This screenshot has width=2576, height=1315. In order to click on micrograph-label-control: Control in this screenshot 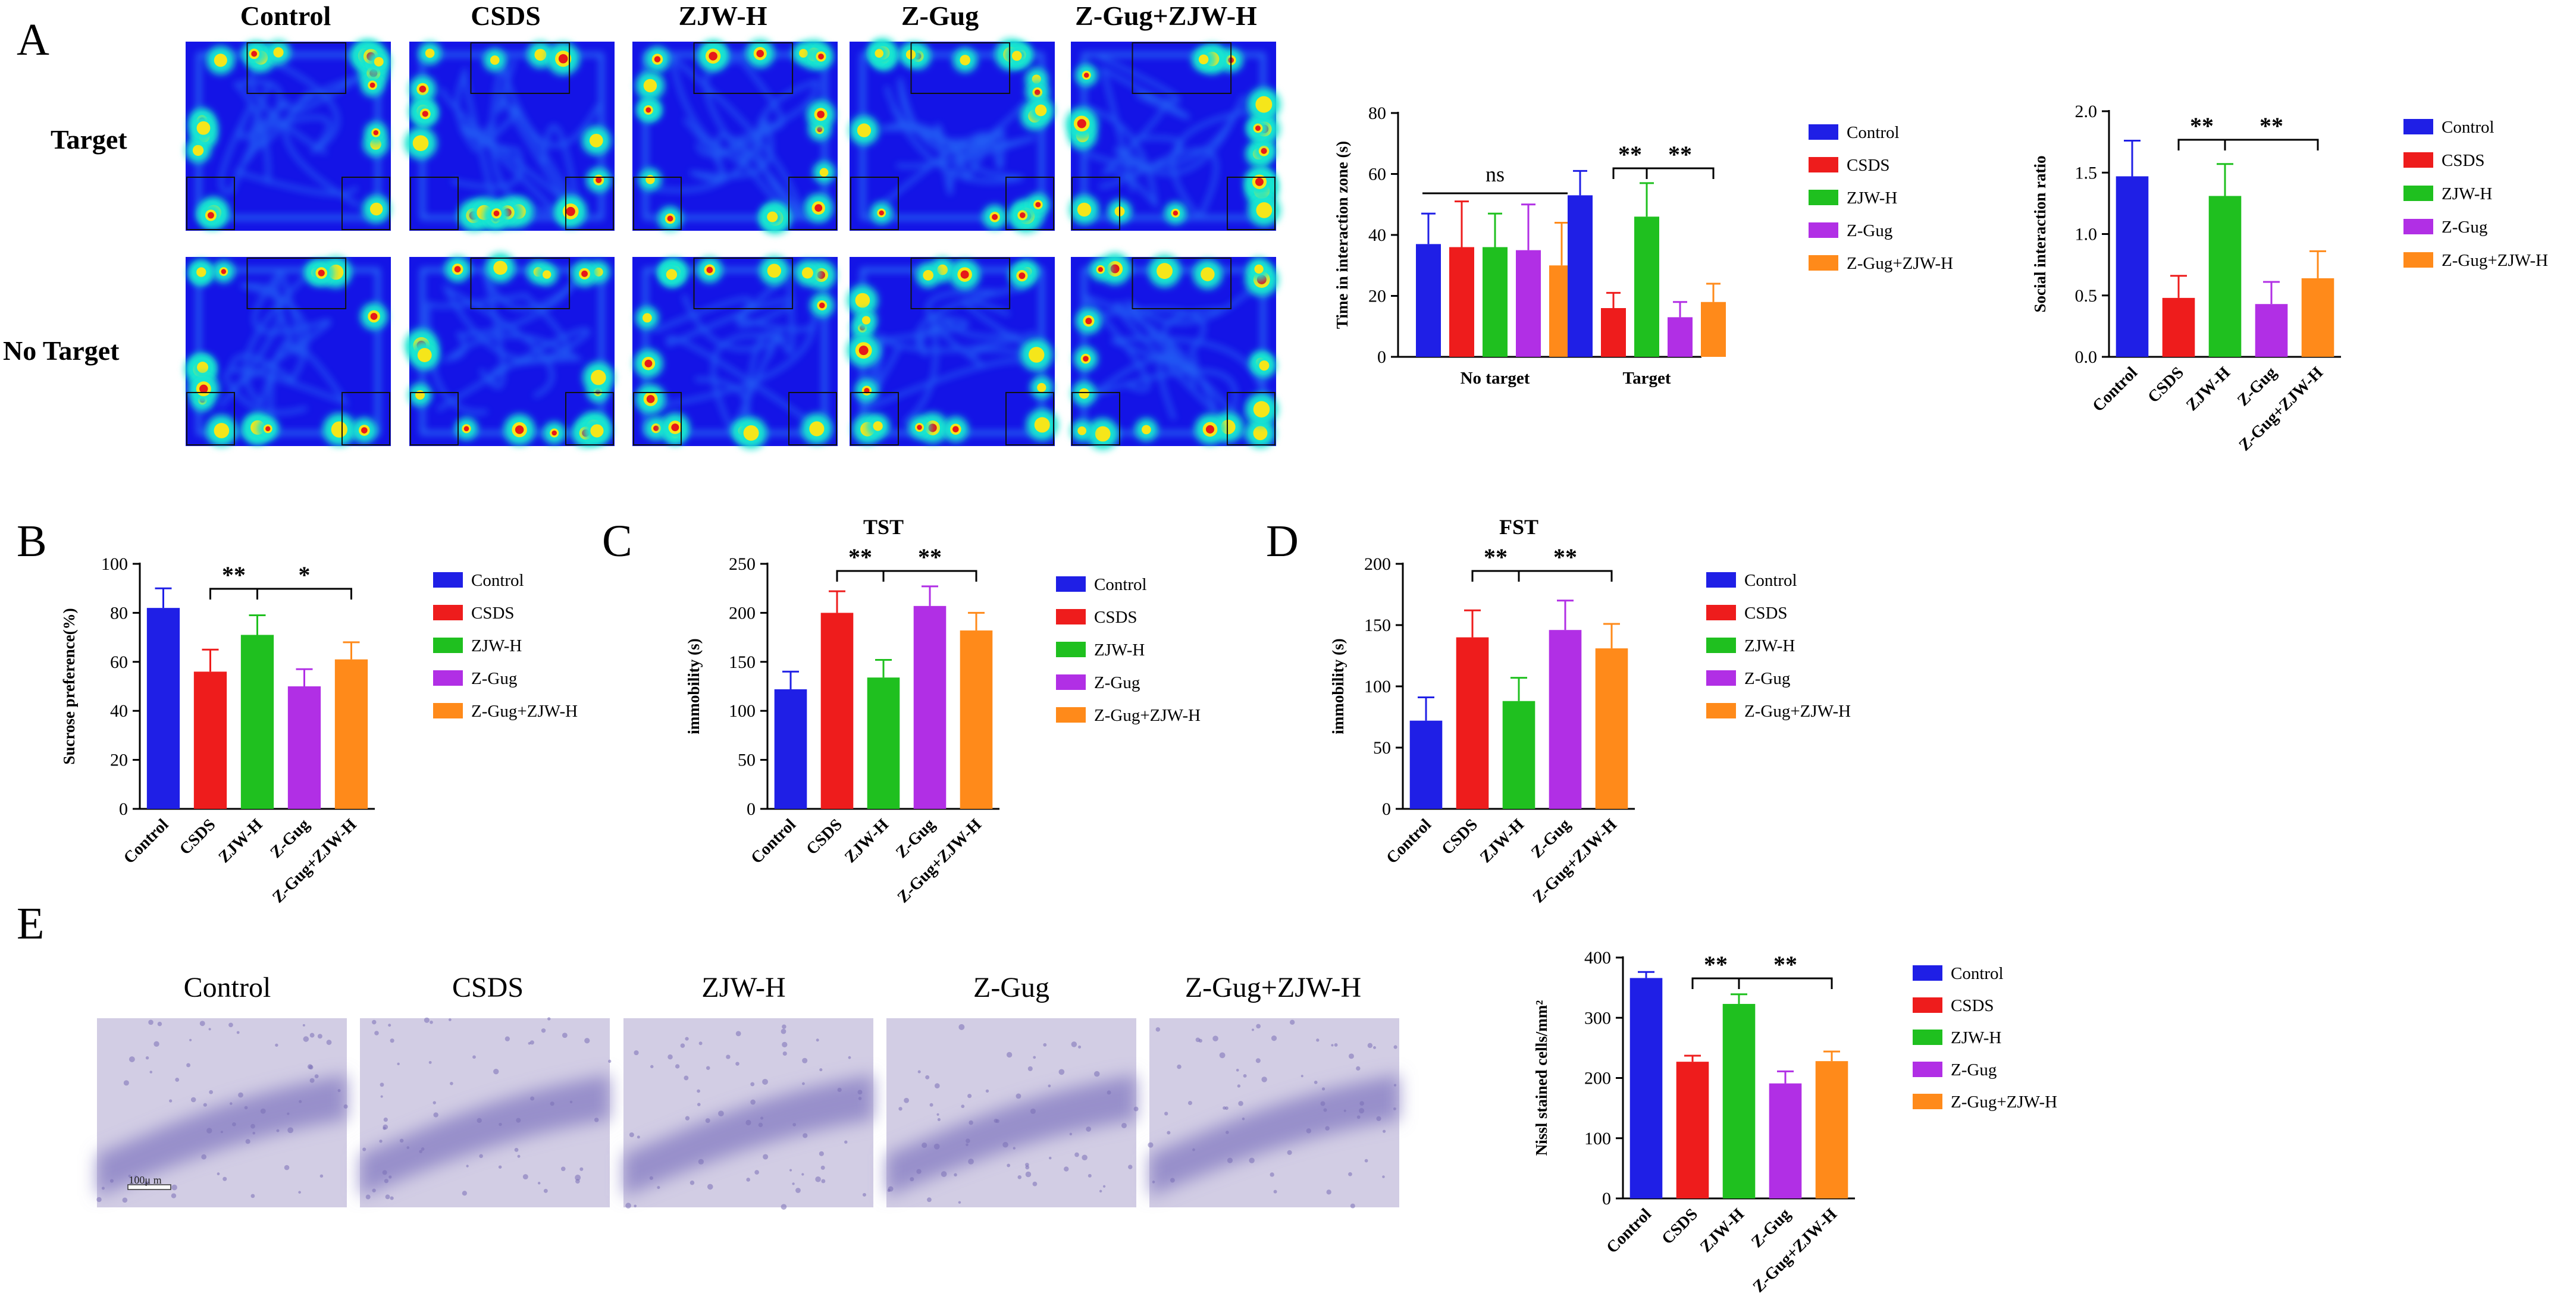, I will do `click(227, 987)`.